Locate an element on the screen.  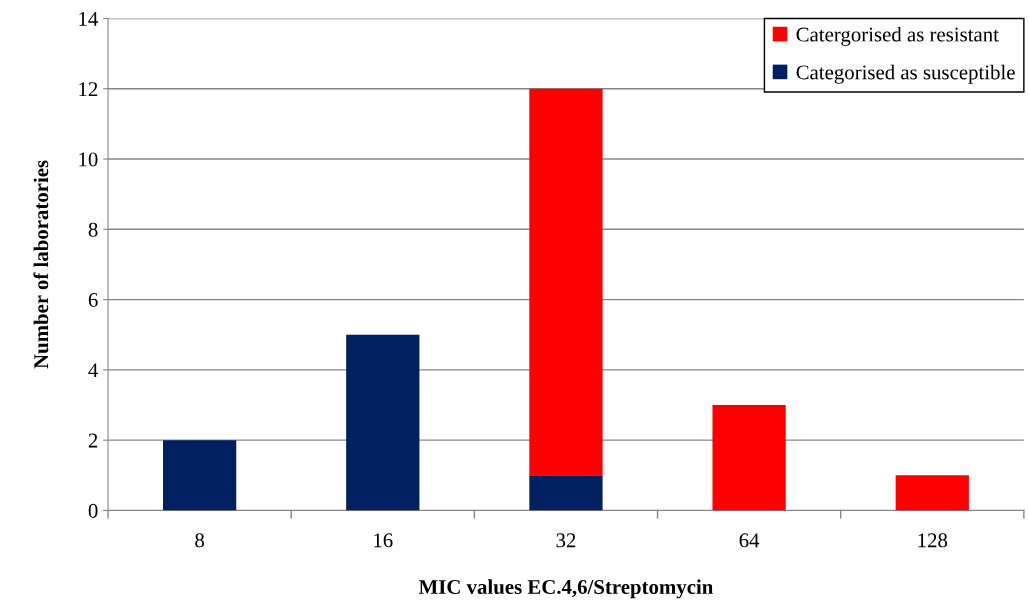
y-tick-label: 12 is located at coordinates (88, 89).